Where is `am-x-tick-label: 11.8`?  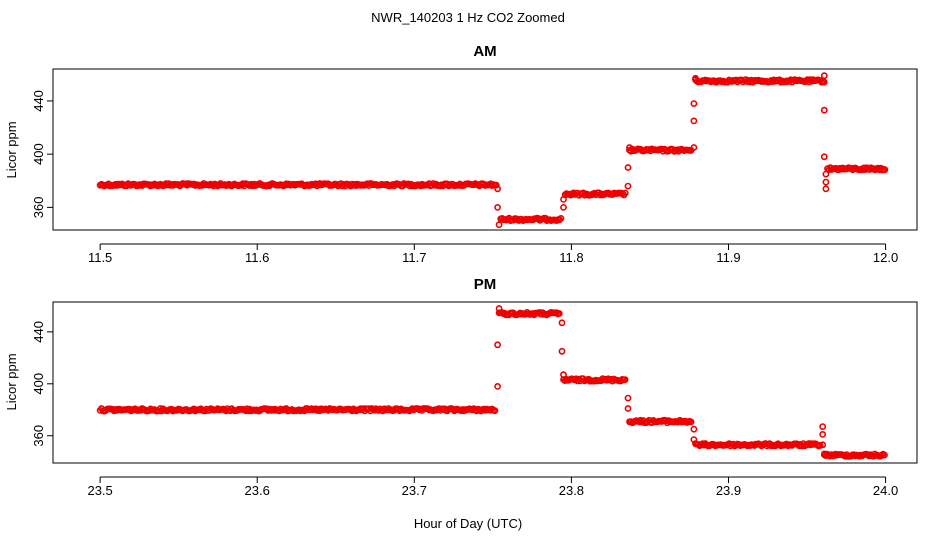
am-x-tick-label: 11.8 is located at coordinates (571, 257).